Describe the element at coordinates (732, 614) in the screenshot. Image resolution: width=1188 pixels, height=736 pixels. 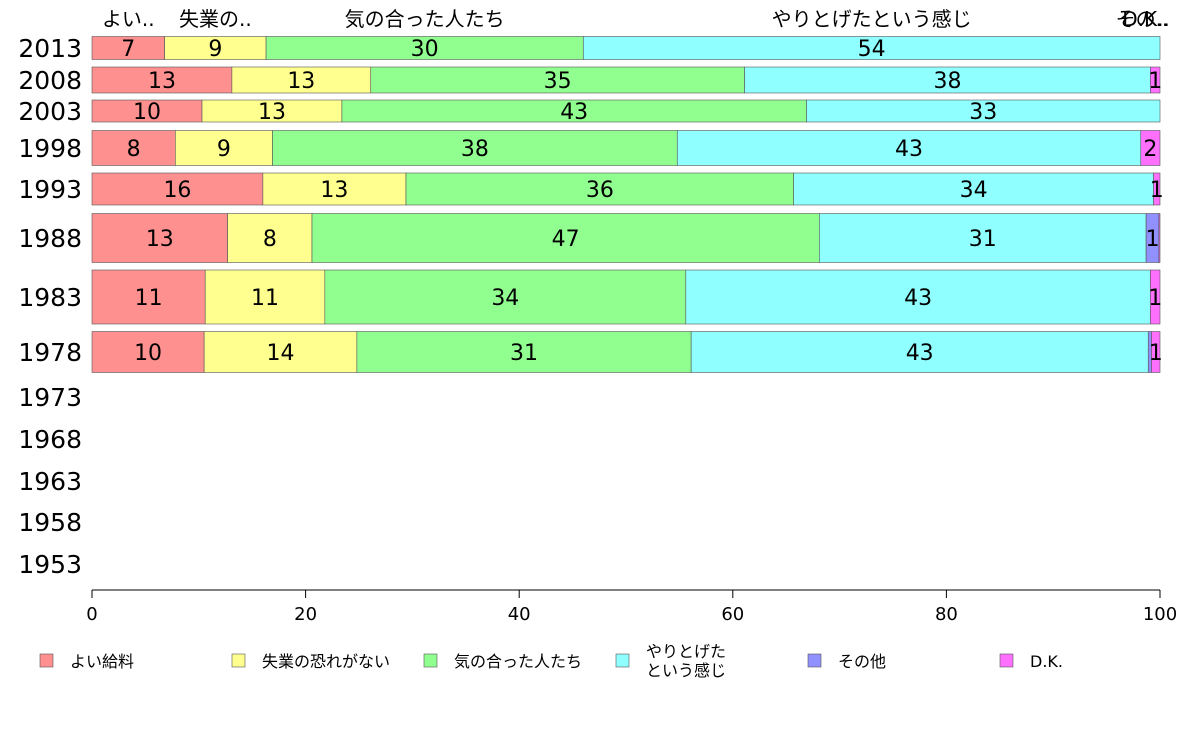
I see `x-tick-label: 60` at that location.